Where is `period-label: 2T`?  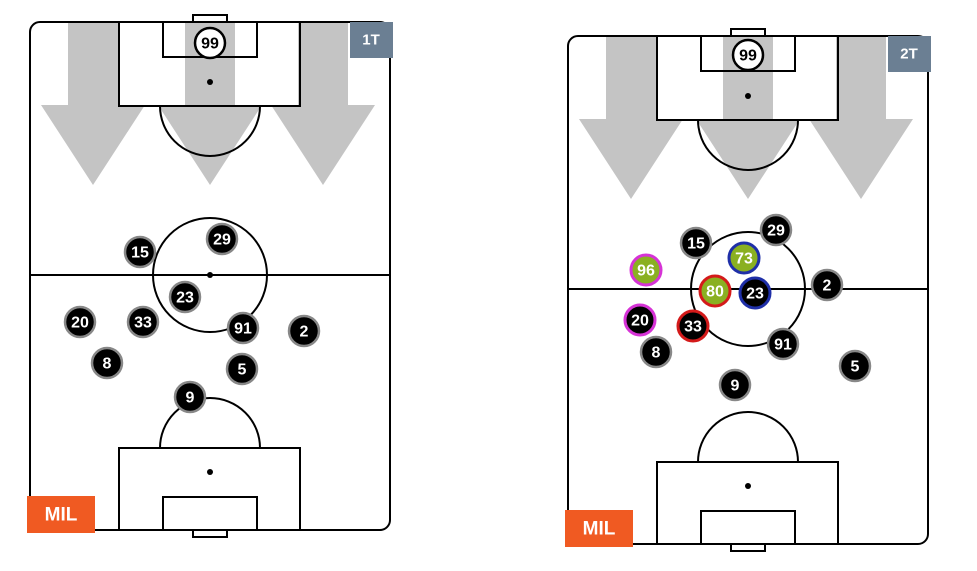 period-label: 2T is located at coordinates (909, 54).